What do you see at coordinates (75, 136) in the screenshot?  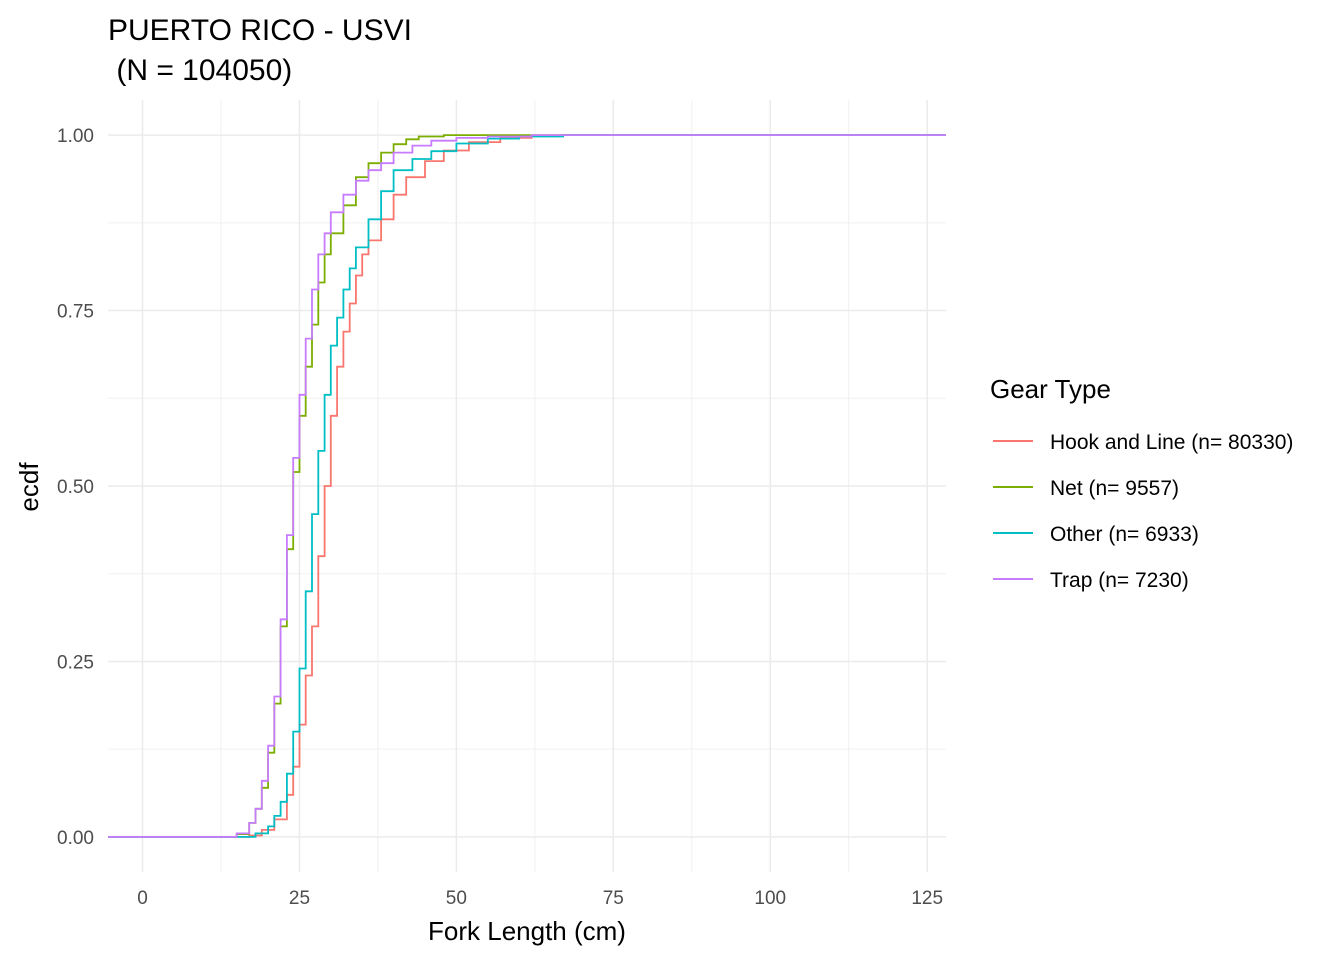 I see `y-tick-label: 1.00` at bounding box center [75, 136].